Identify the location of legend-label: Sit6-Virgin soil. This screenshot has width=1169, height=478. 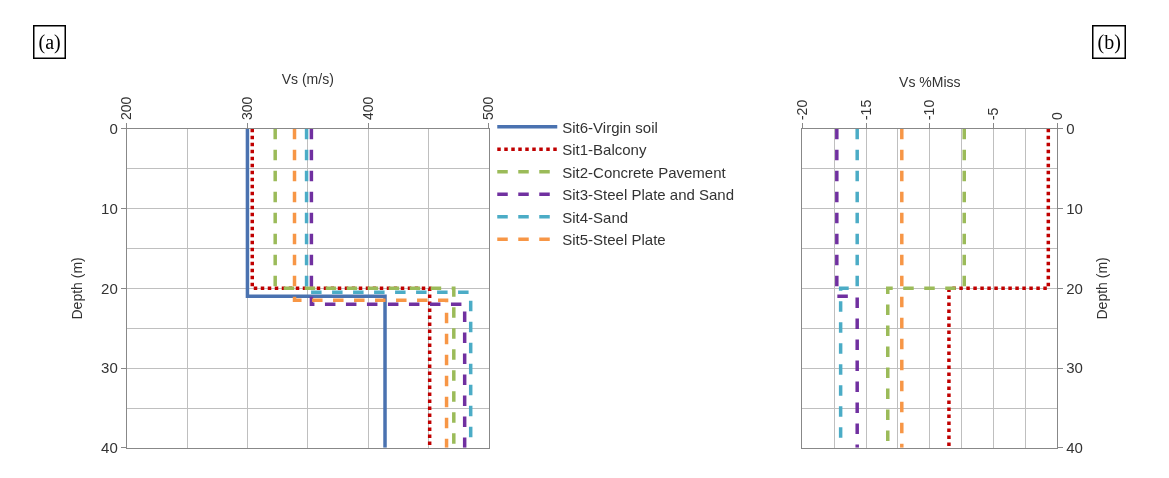
(610, 127).